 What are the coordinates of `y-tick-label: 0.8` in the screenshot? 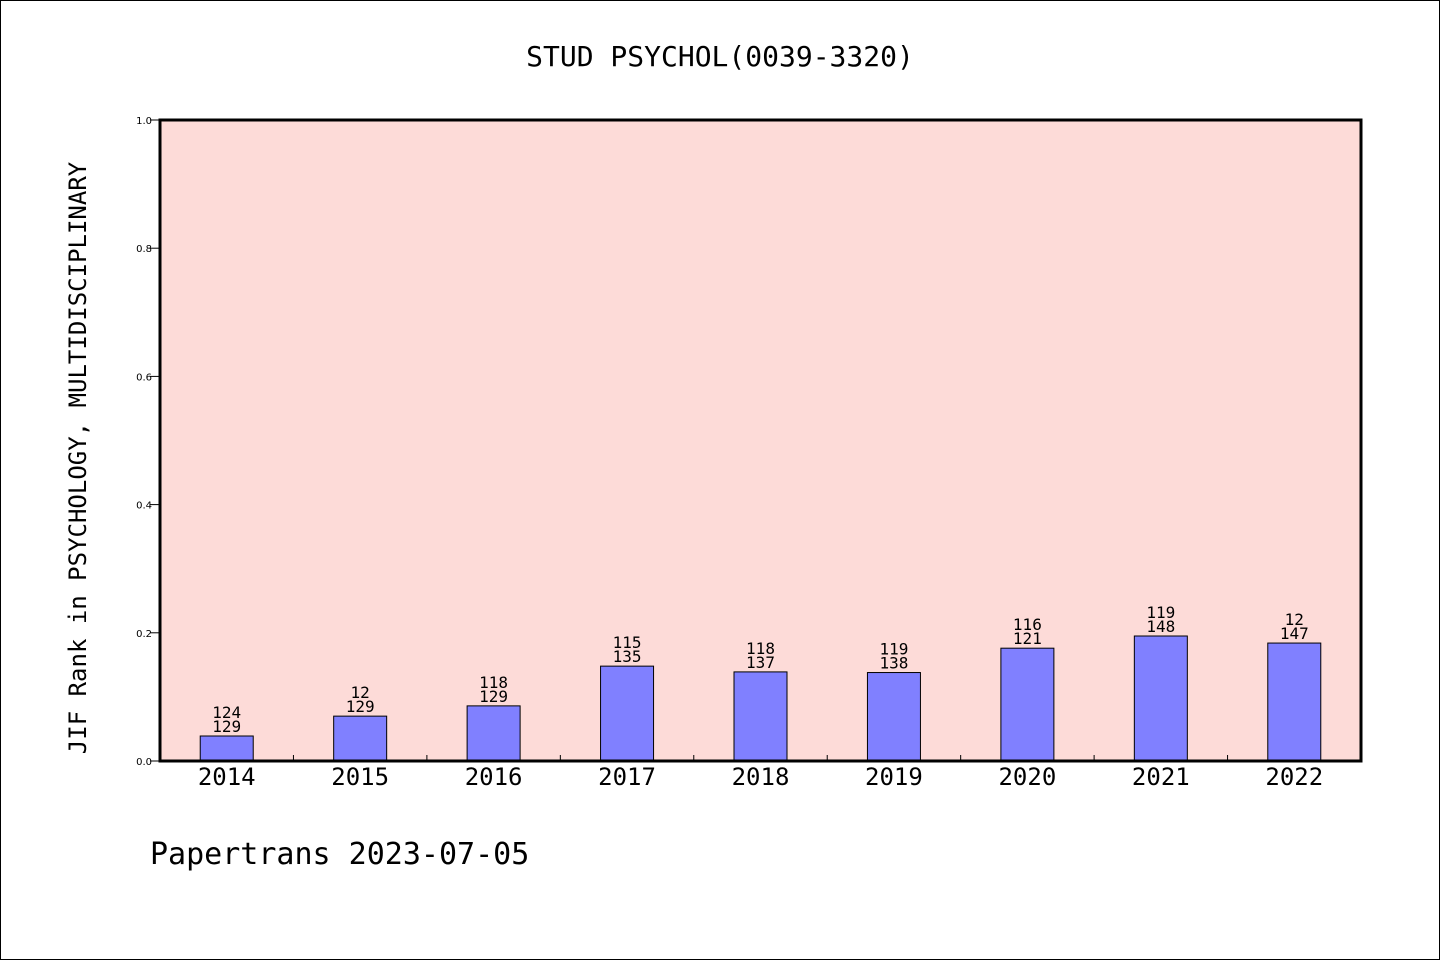 It's located at (144, 249).